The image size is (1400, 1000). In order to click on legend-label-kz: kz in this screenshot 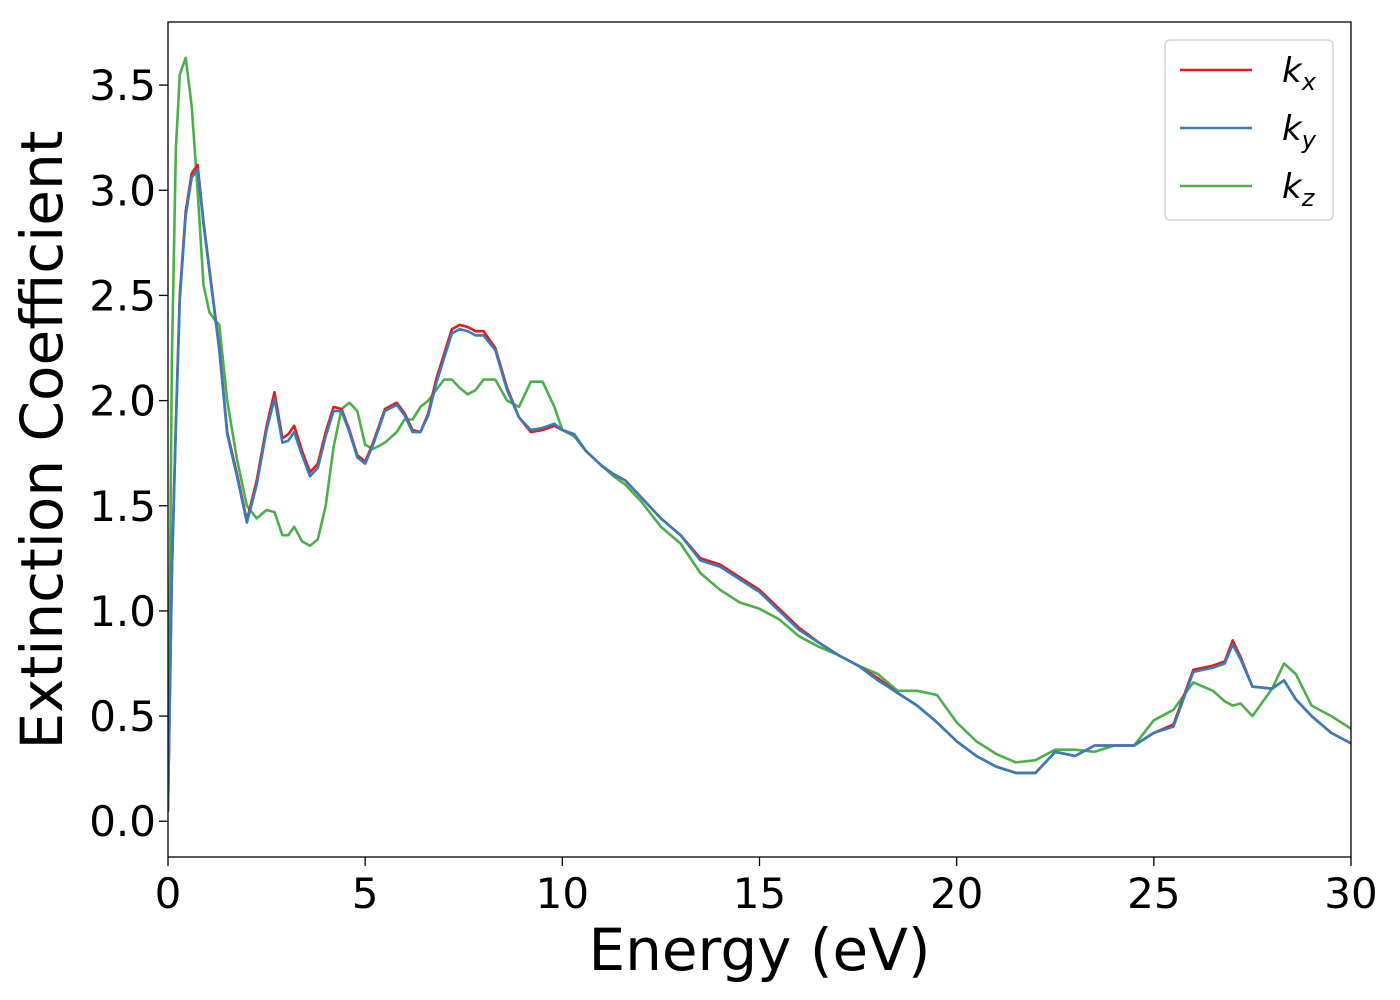, I will do `click(1299, 189)`.